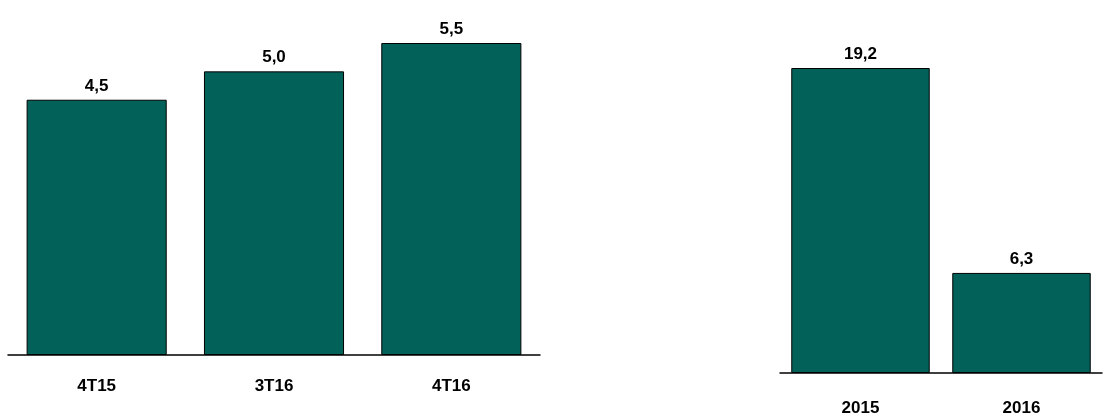  I want to click on x-tick-label: 2016, so click(1021, 407).